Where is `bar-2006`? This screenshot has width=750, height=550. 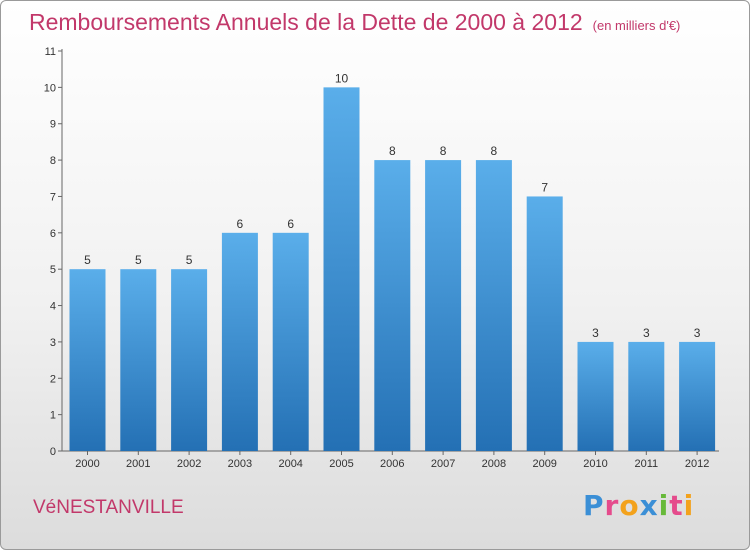
bar-2006 is located at coordinates (392, 305).